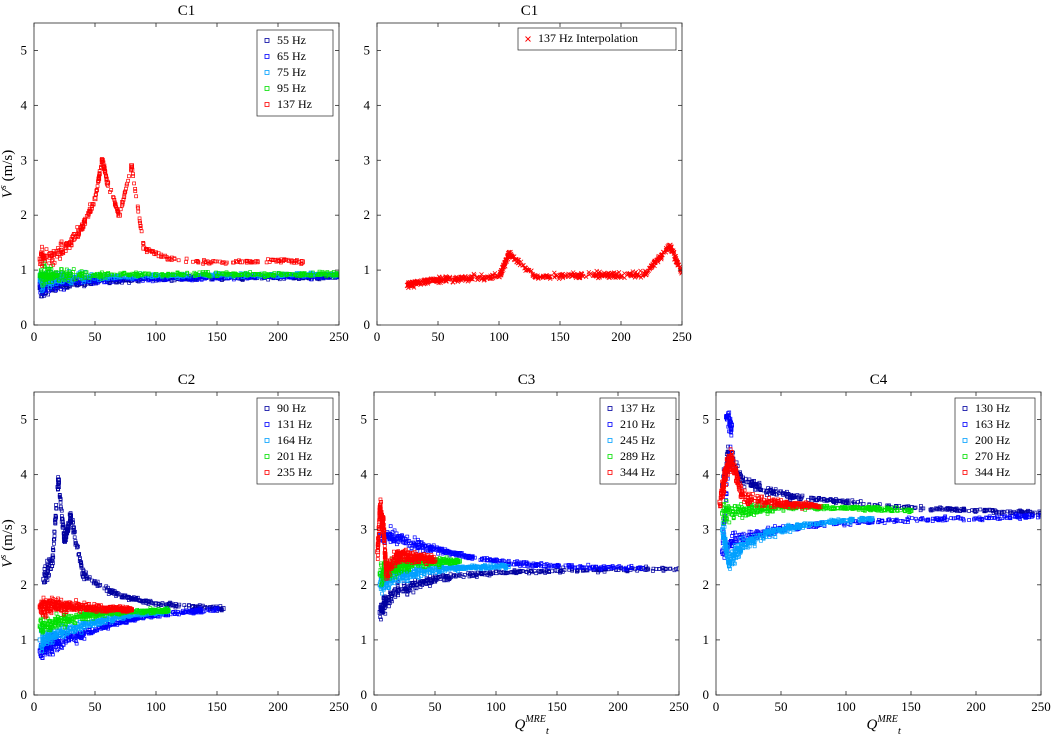 The image size is (1053, 735). What do you see at coordinates (291, 88) in the screenshot?
I see `legend-label: 95 Hz` at bounding box center [291, 88].